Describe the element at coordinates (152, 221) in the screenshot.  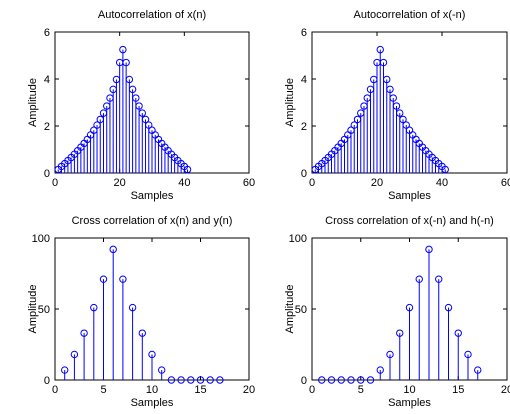
I see `chart-title: Cross correlation of x(n) and y(n)` at that location.